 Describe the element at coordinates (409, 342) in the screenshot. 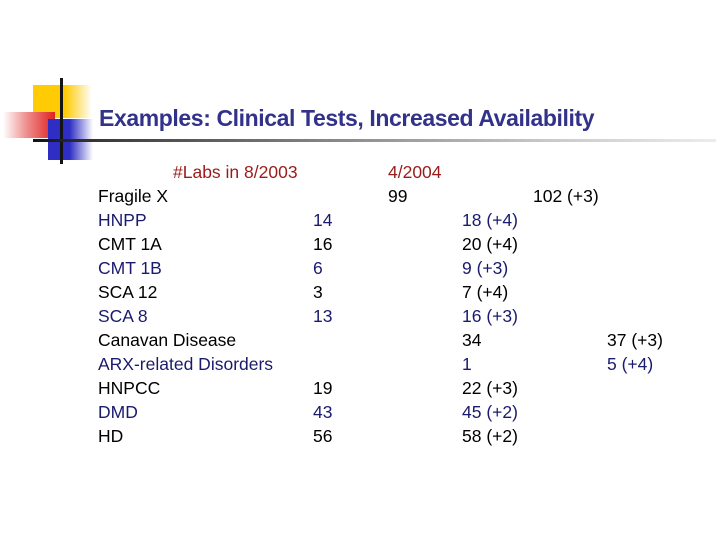

I see `table-row: Canavan Disease 34 37 (+3)` at that location.